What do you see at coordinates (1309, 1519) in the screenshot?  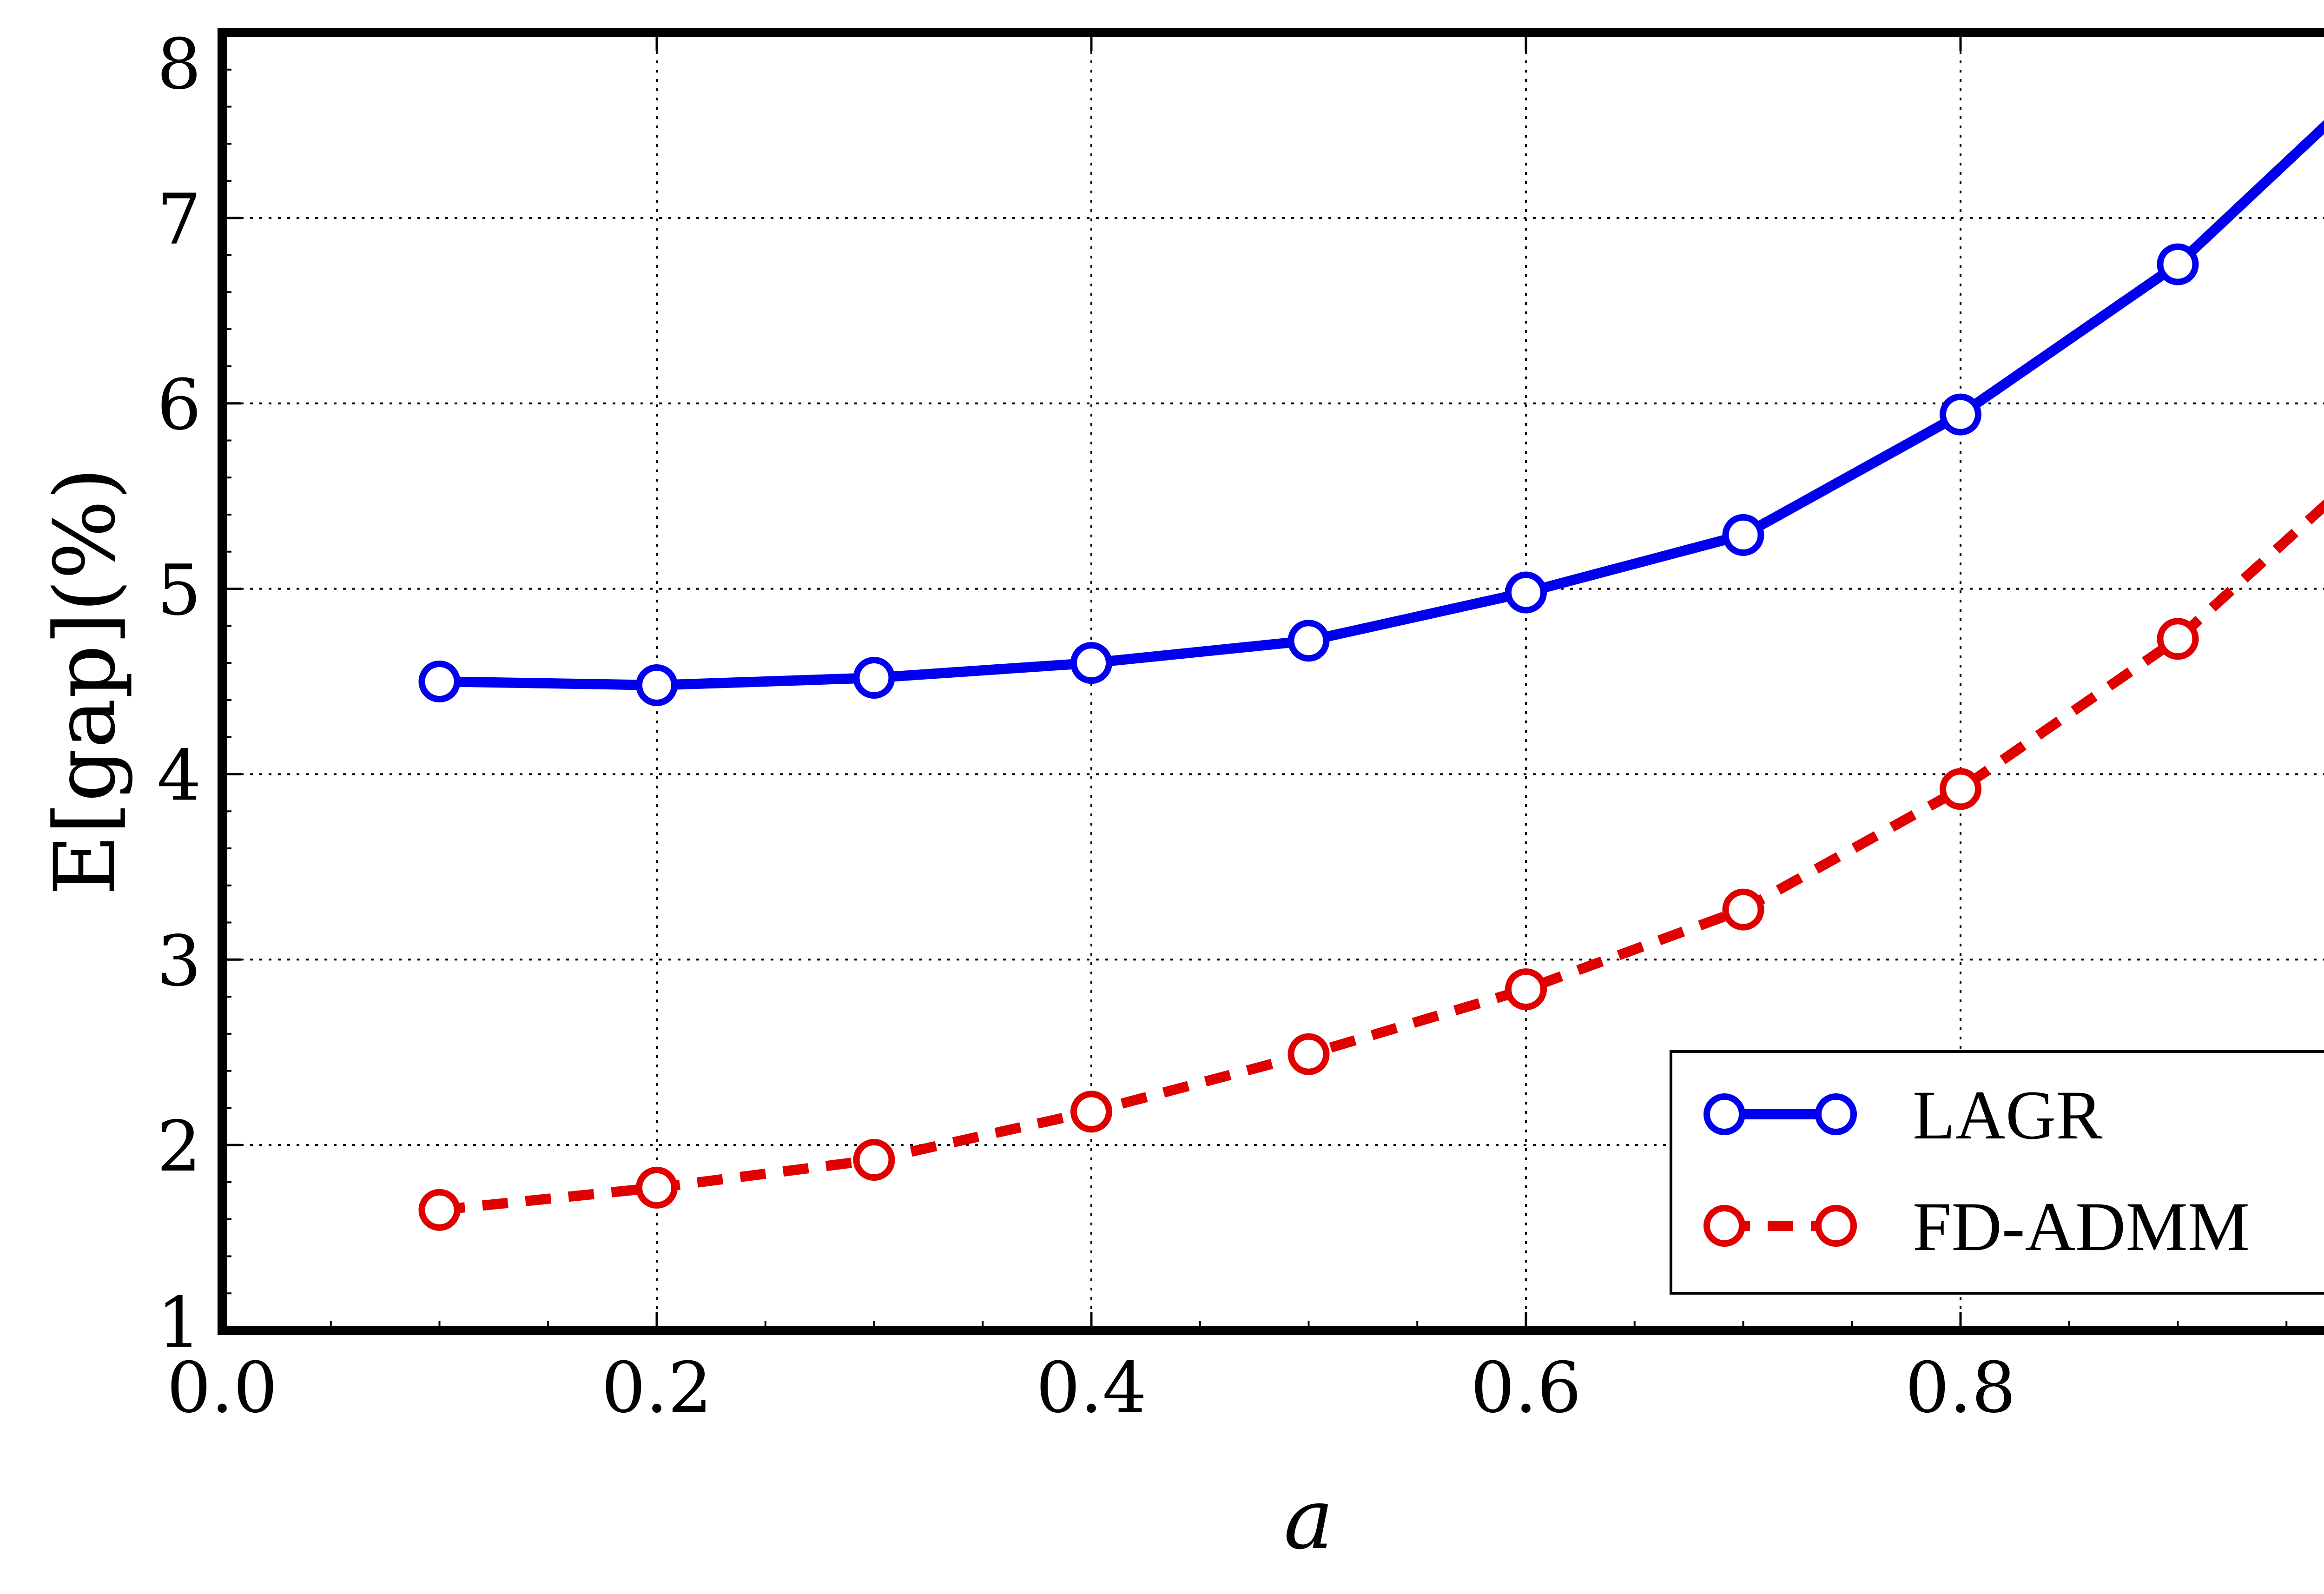 I see `x-axis-label: a` at bounding box center [1309, 1519].